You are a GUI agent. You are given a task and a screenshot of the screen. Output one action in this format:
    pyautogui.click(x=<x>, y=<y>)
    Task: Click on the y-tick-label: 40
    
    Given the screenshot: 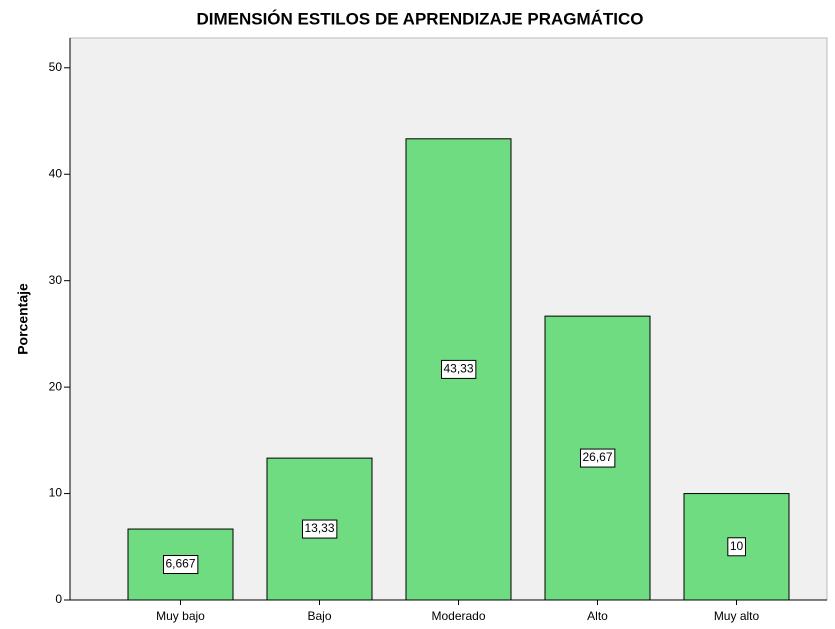 What is the action you would take?
    pyautogui.click(x=56, y=173)
    